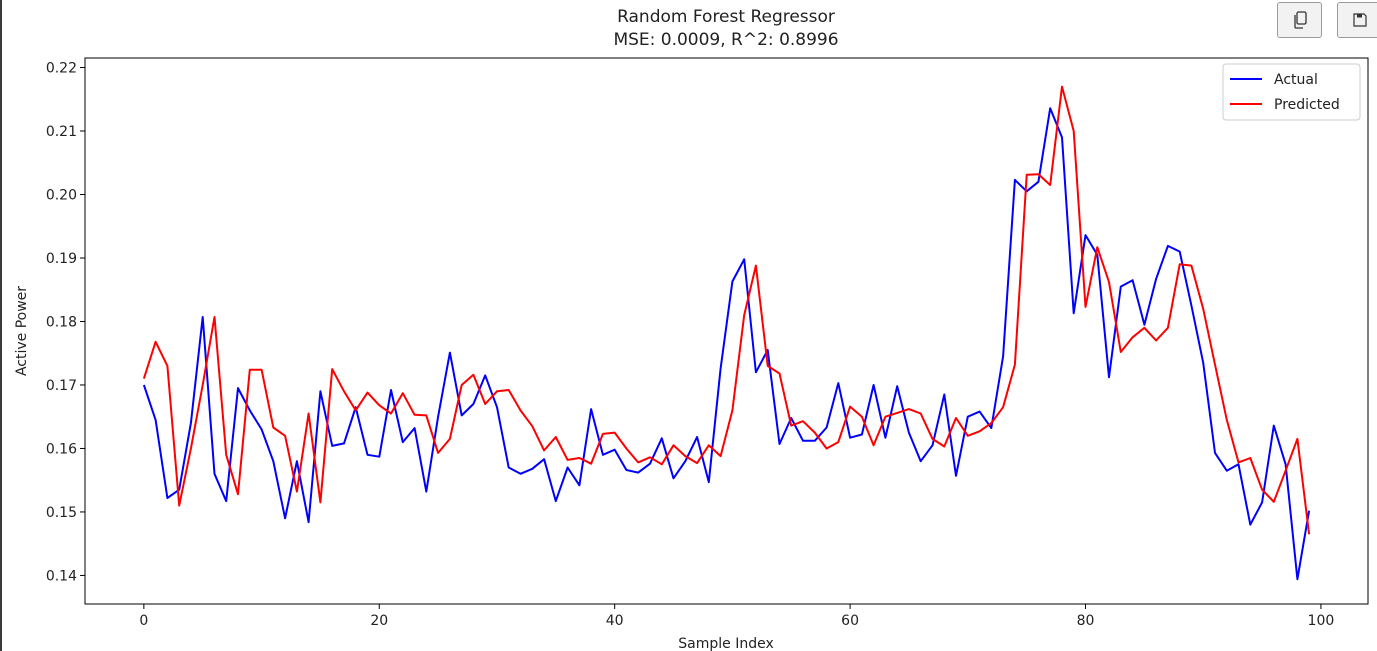 The width and height of the screenshot is (1377, 651). I want to click on legend-label-predicted: Predicted, so click(1307, 105).